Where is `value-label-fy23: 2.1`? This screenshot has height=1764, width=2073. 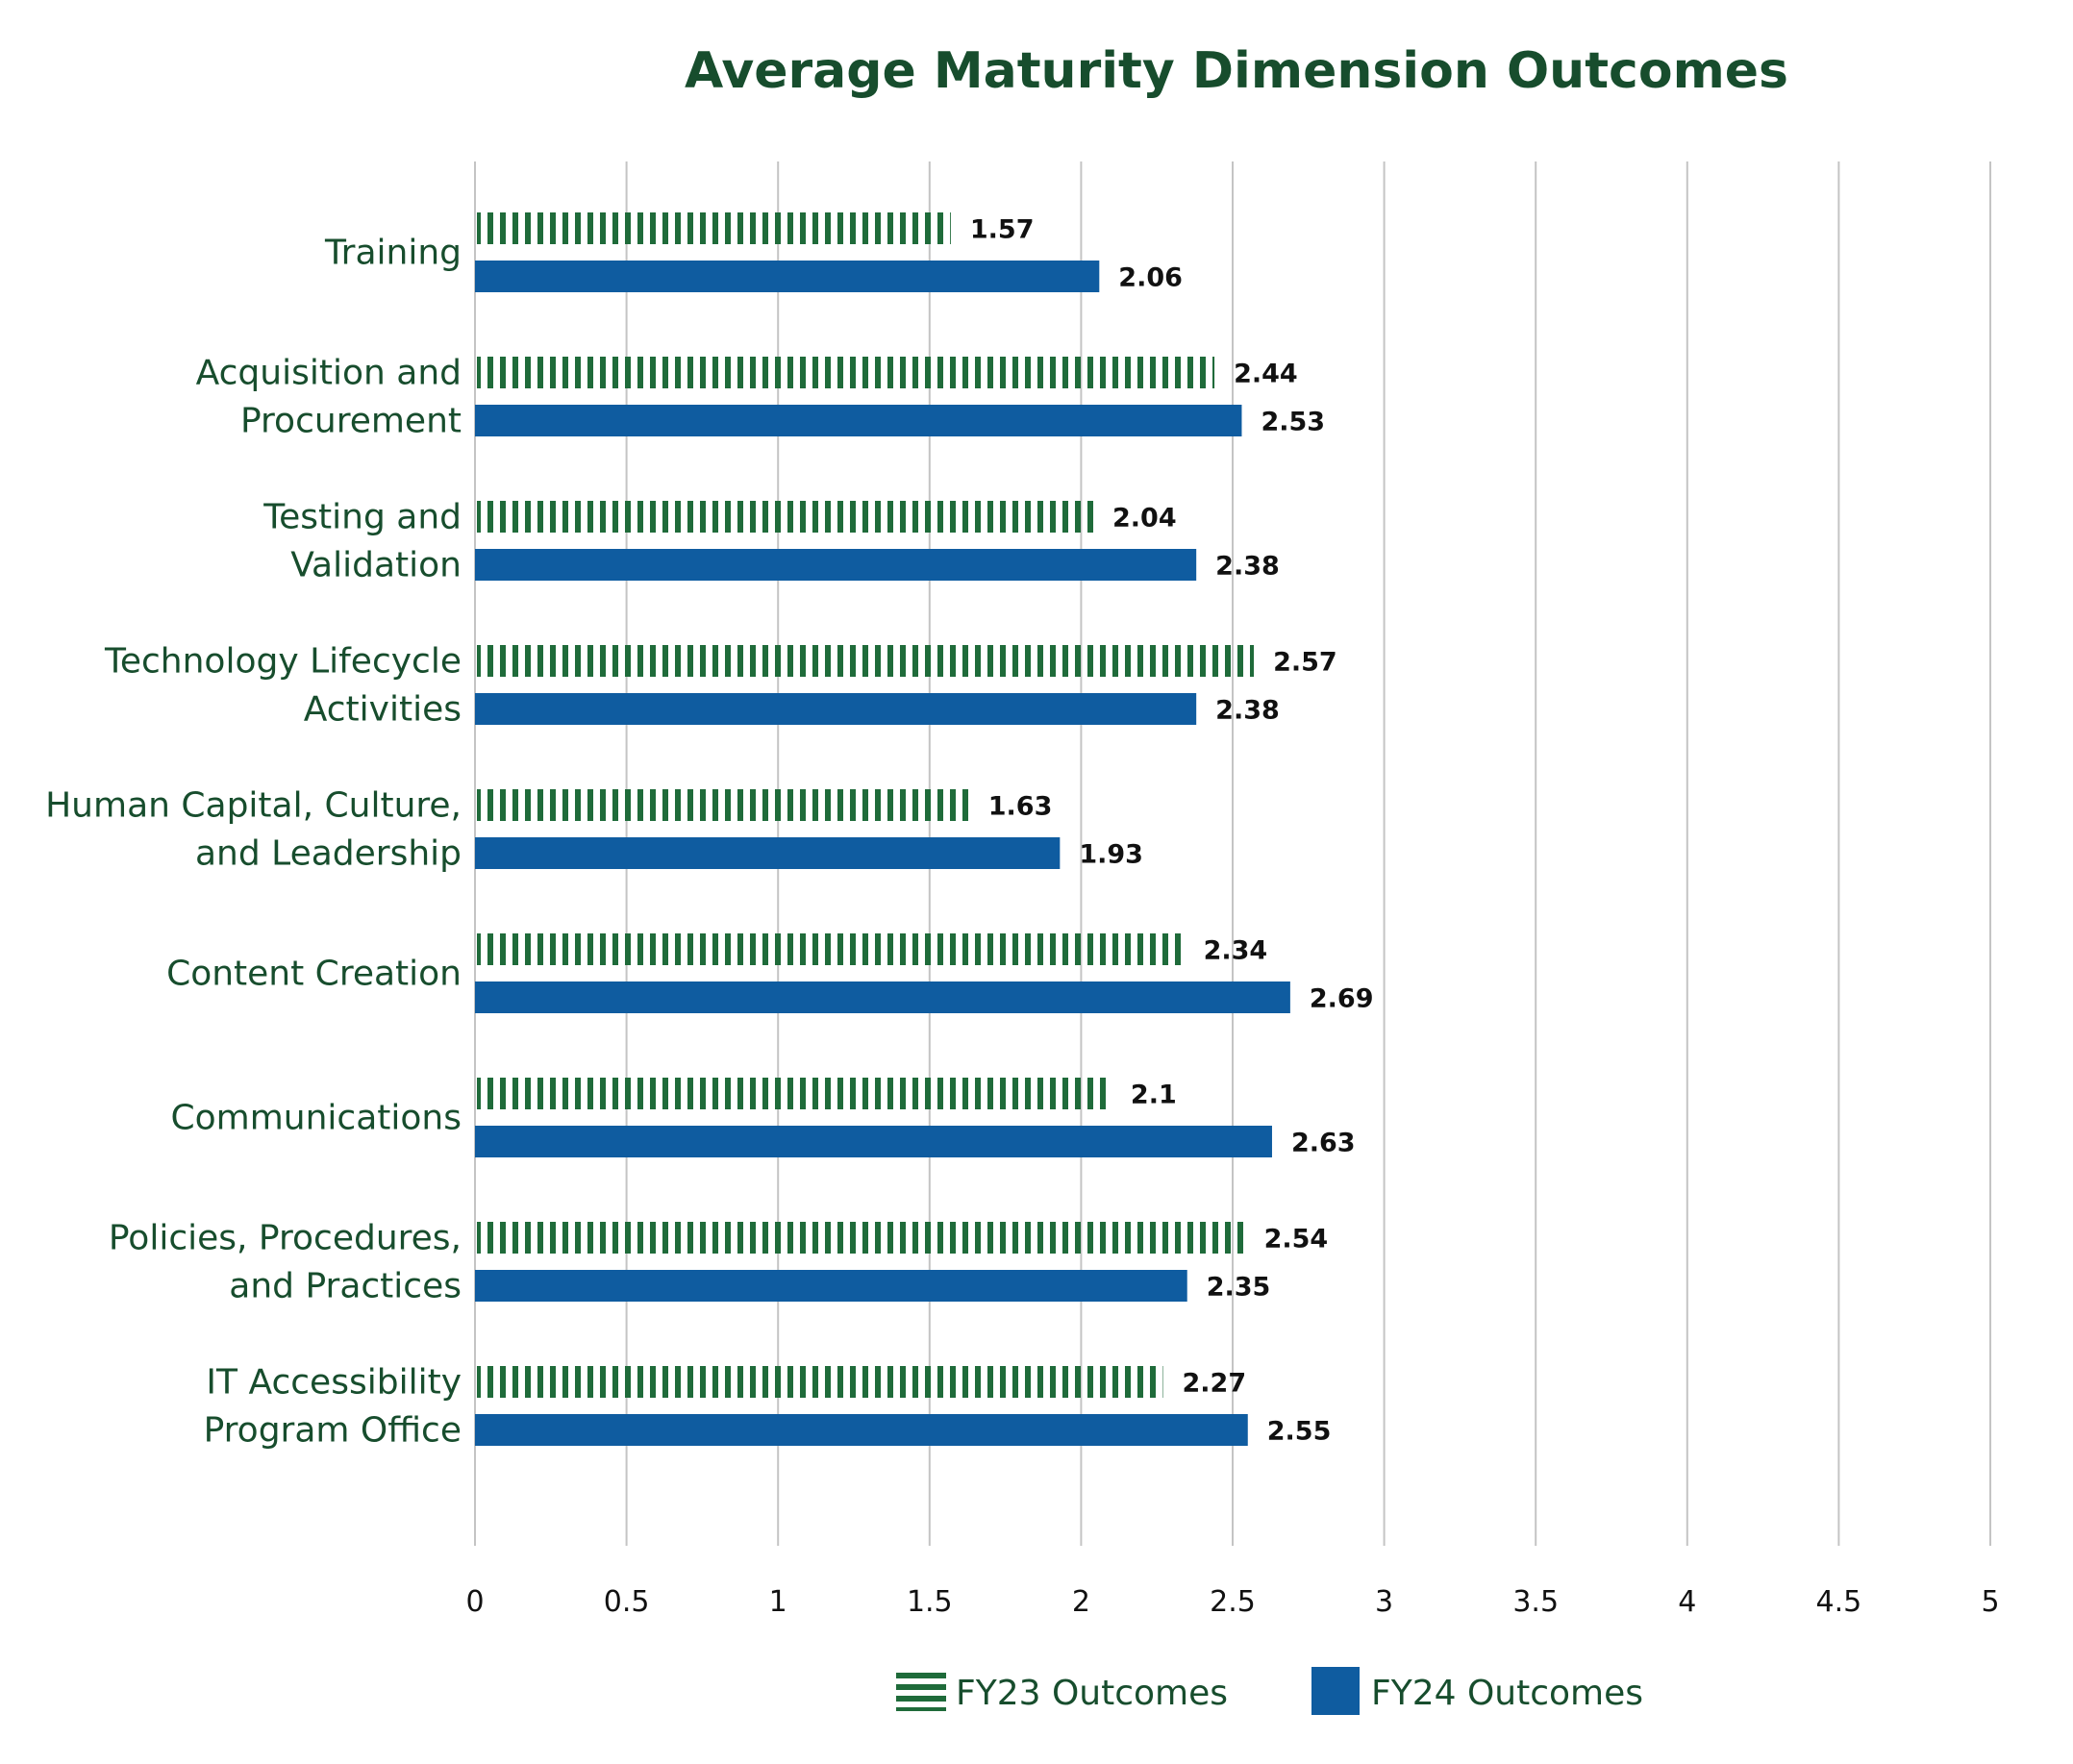 value-label-fy23: 2.1 is located at coordinates (1154, 1095).